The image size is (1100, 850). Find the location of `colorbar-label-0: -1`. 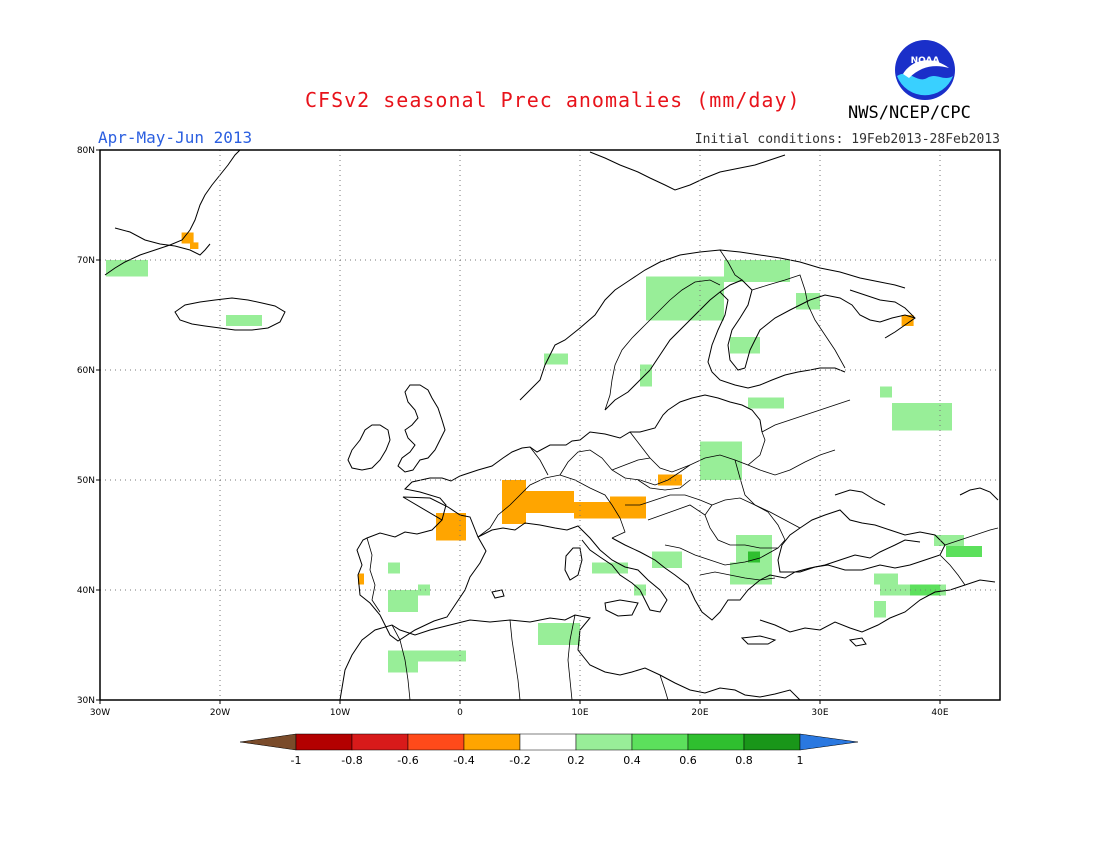

colorbar-label-0: -1 is located at coordinates (296, 760).